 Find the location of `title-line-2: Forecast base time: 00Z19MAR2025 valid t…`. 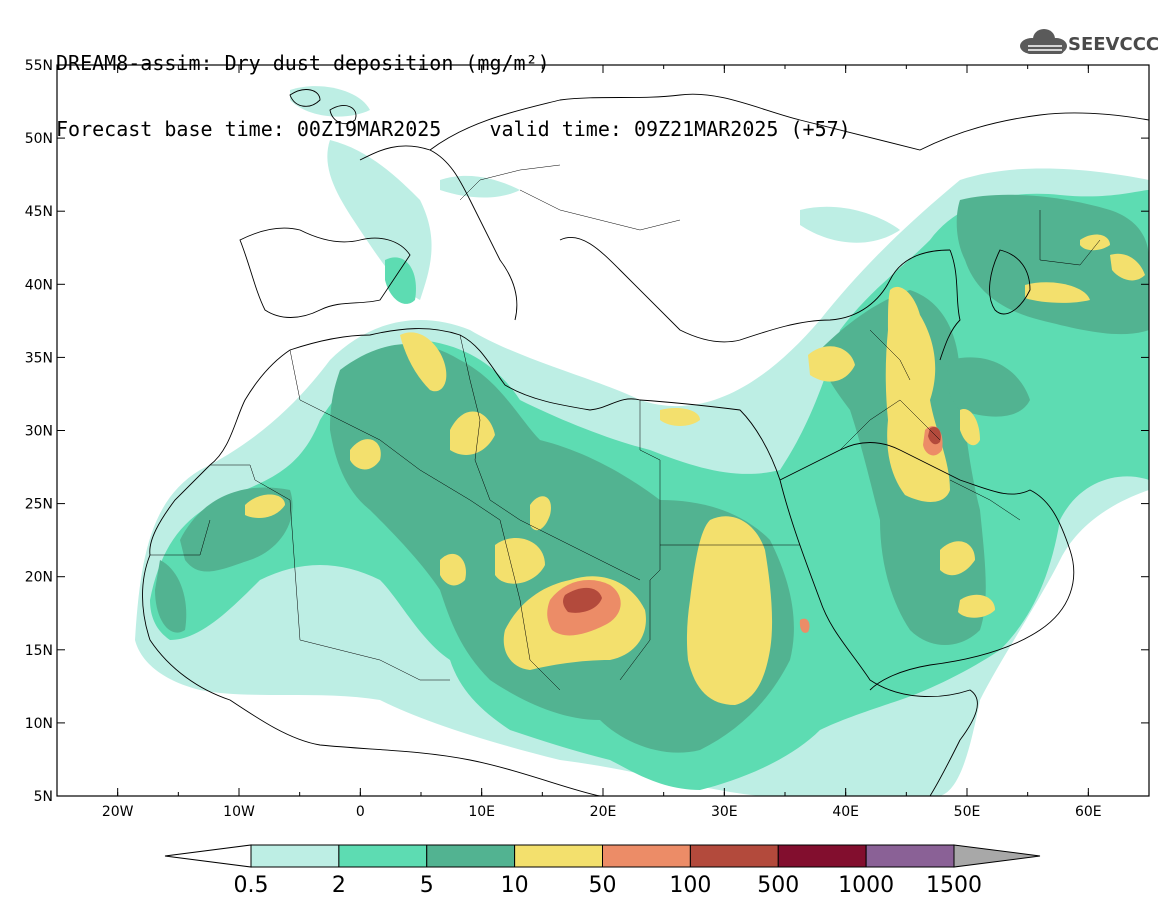

title-line-2: Forecast base time: 00Z19MAR2025 valid t… is located at coordinates (453, 129).